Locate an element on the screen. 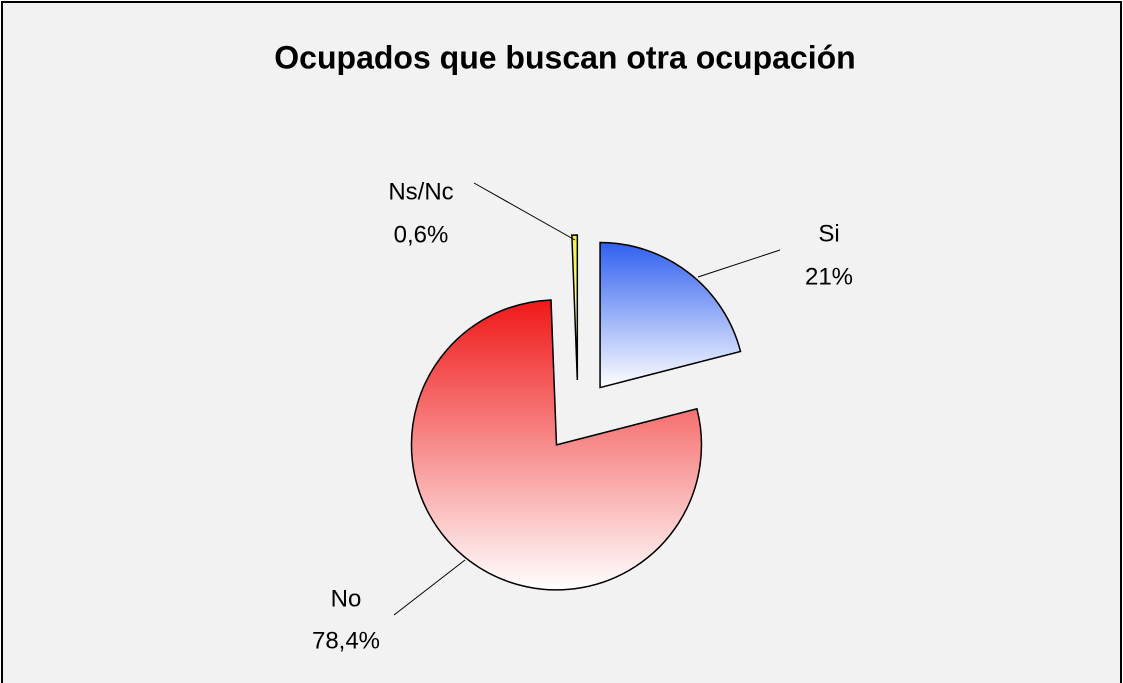 The image size is (1123, 683). slice-label: Si is located at coordinates (828, 233).